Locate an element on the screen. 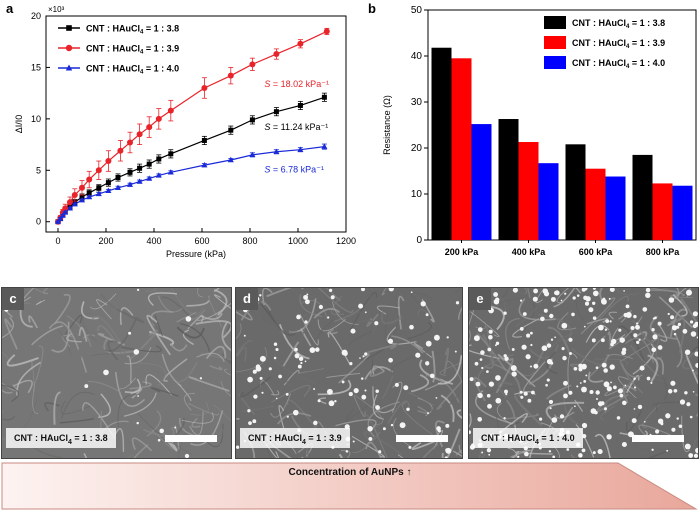 The height and width of the screenshot is (514, 700). slope-annotation: S = 18.02 kPa⁻¹ is located at coordinates (296, 84).